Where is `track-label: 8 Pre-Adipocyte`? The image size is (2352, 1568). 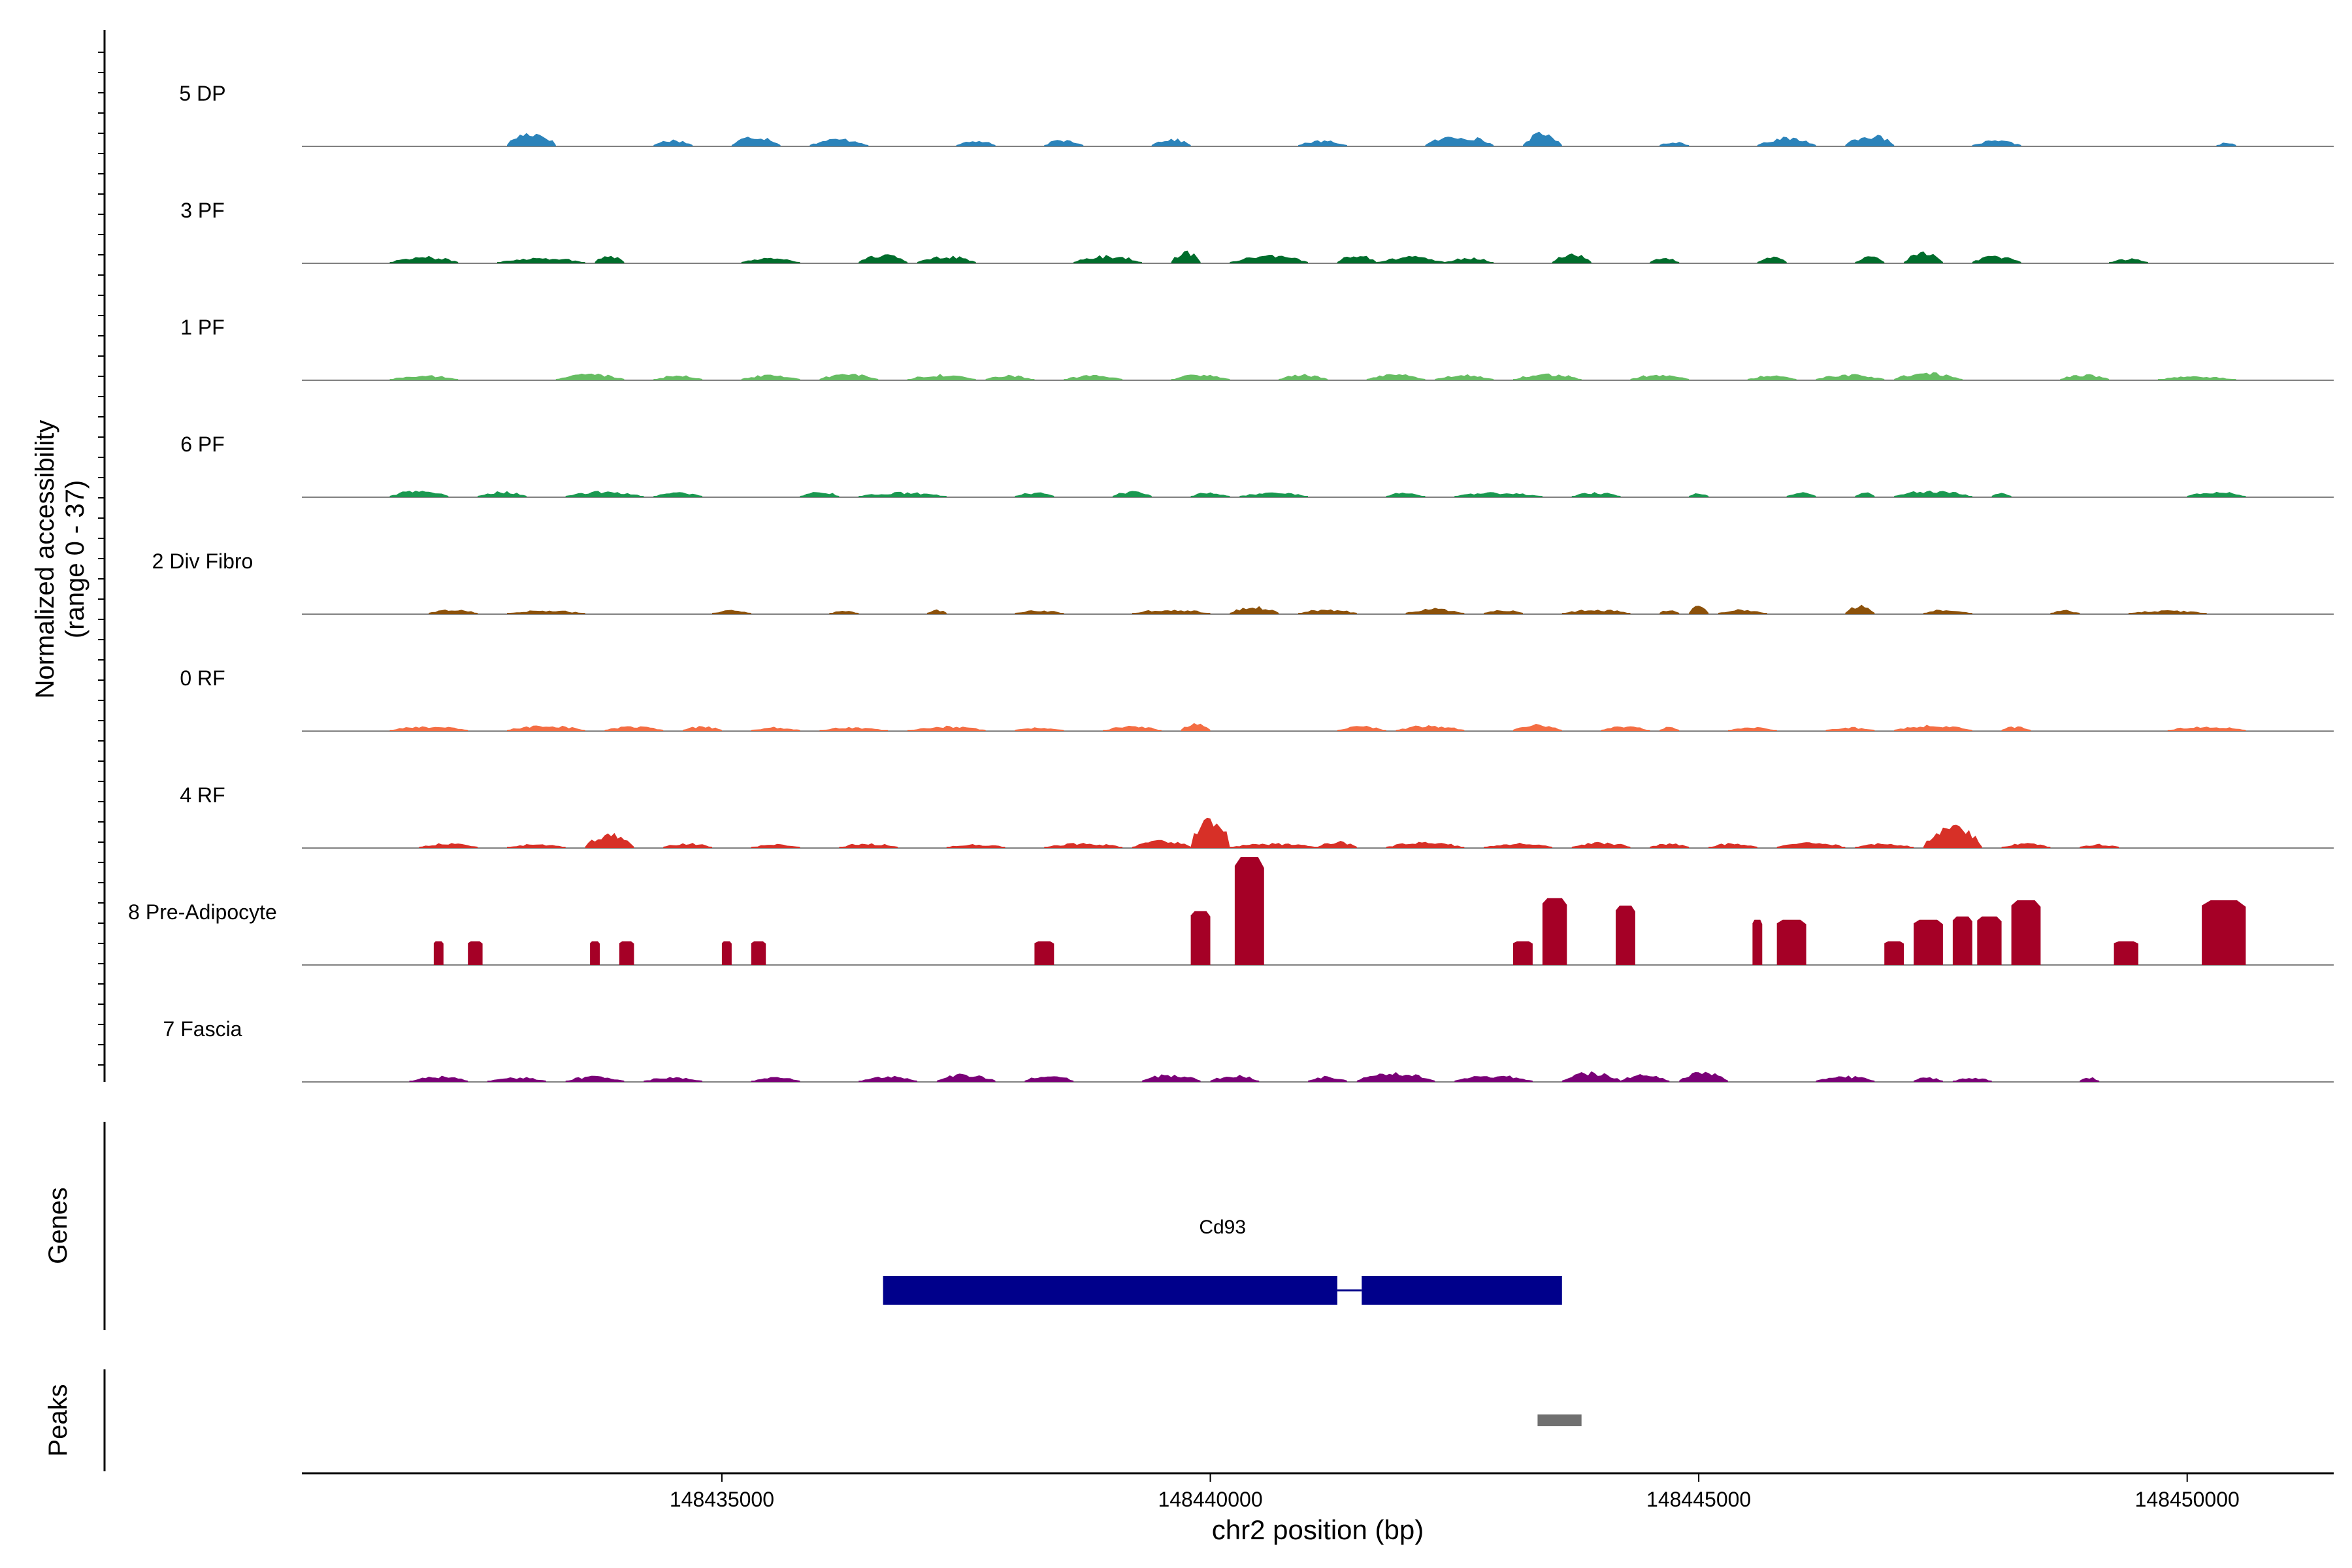
track-label: 8 Pre-Adipocyte is located at coordinates (202, 912).